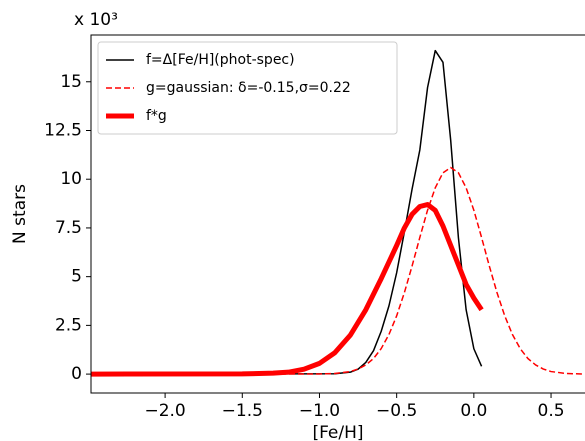 Image resolution: width=585 pixels, height=441 pixels. I want to click on x-tick-label: −0.5, so click(396, 411).